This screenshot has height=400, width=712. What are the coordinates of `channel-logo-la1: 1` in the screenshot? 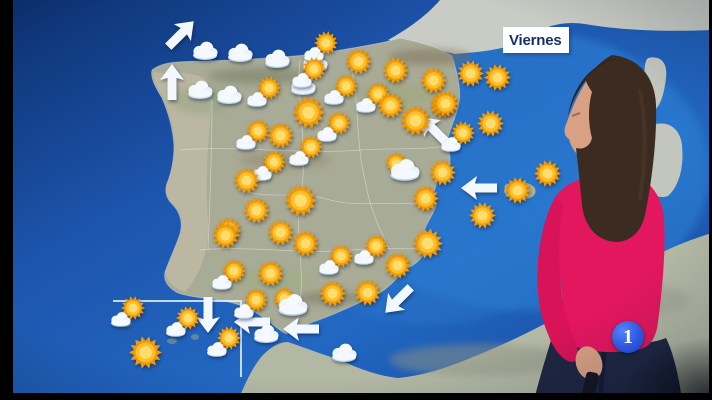 It's located at (628, 337).